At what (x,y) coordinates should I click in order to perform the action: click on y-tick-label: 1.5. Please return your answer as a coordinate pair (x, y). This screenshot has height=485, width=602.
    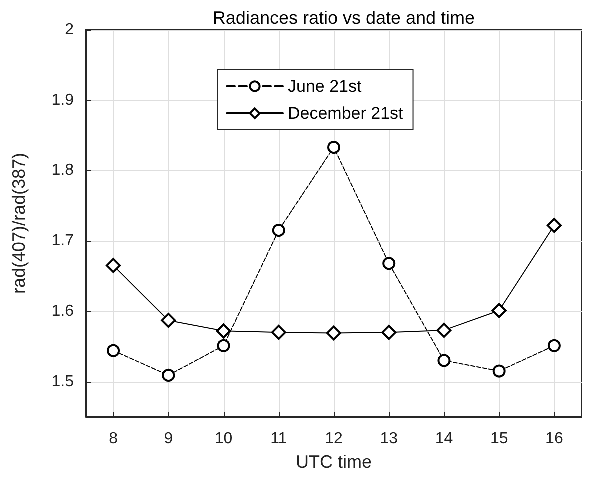
    Looking at the image, I should click on (63, 381).